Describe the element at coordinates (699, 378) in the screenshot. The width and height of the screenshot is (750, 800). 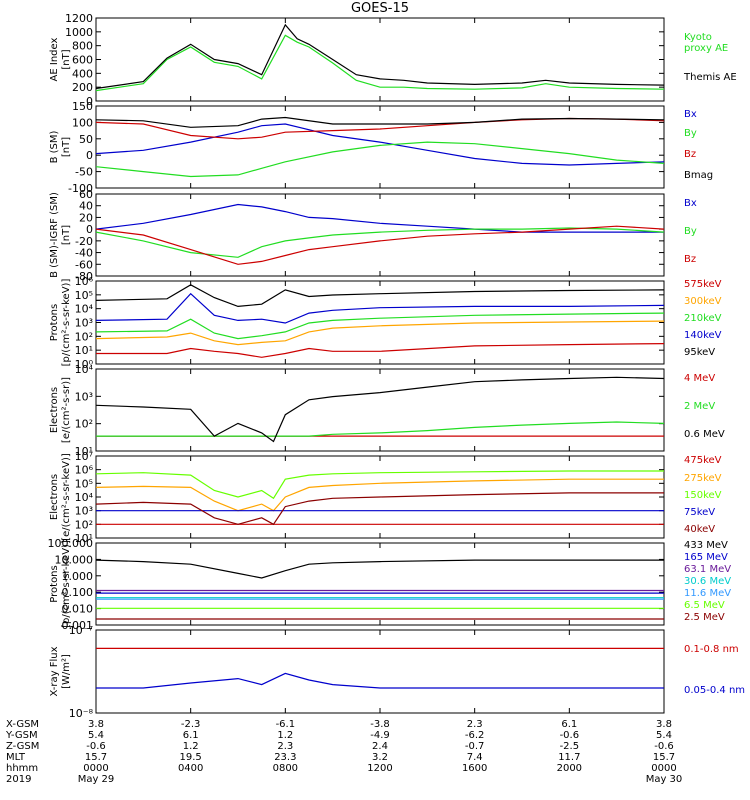
I see `legend-label: 4 MeV` at that location.